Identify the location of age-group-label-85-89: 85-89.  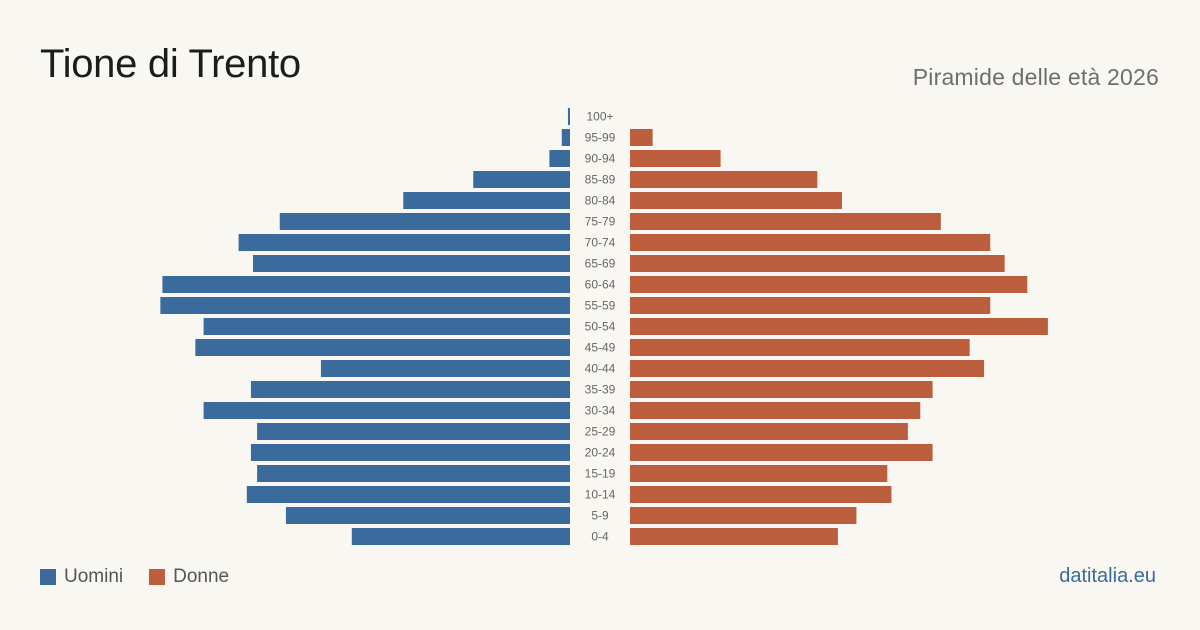
(600, 180).